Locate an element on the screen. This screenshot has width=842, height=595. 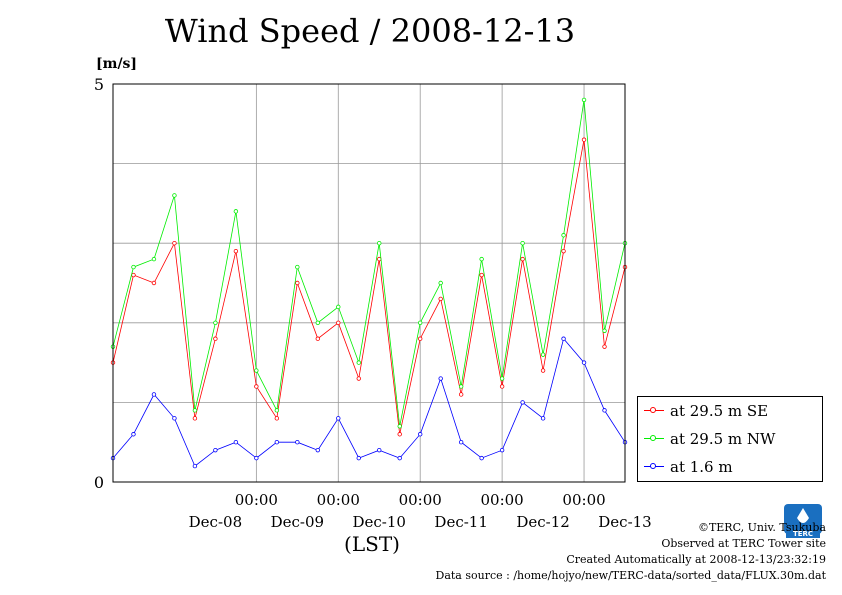
legend-swatch-se is located at coordinates (654, 411).